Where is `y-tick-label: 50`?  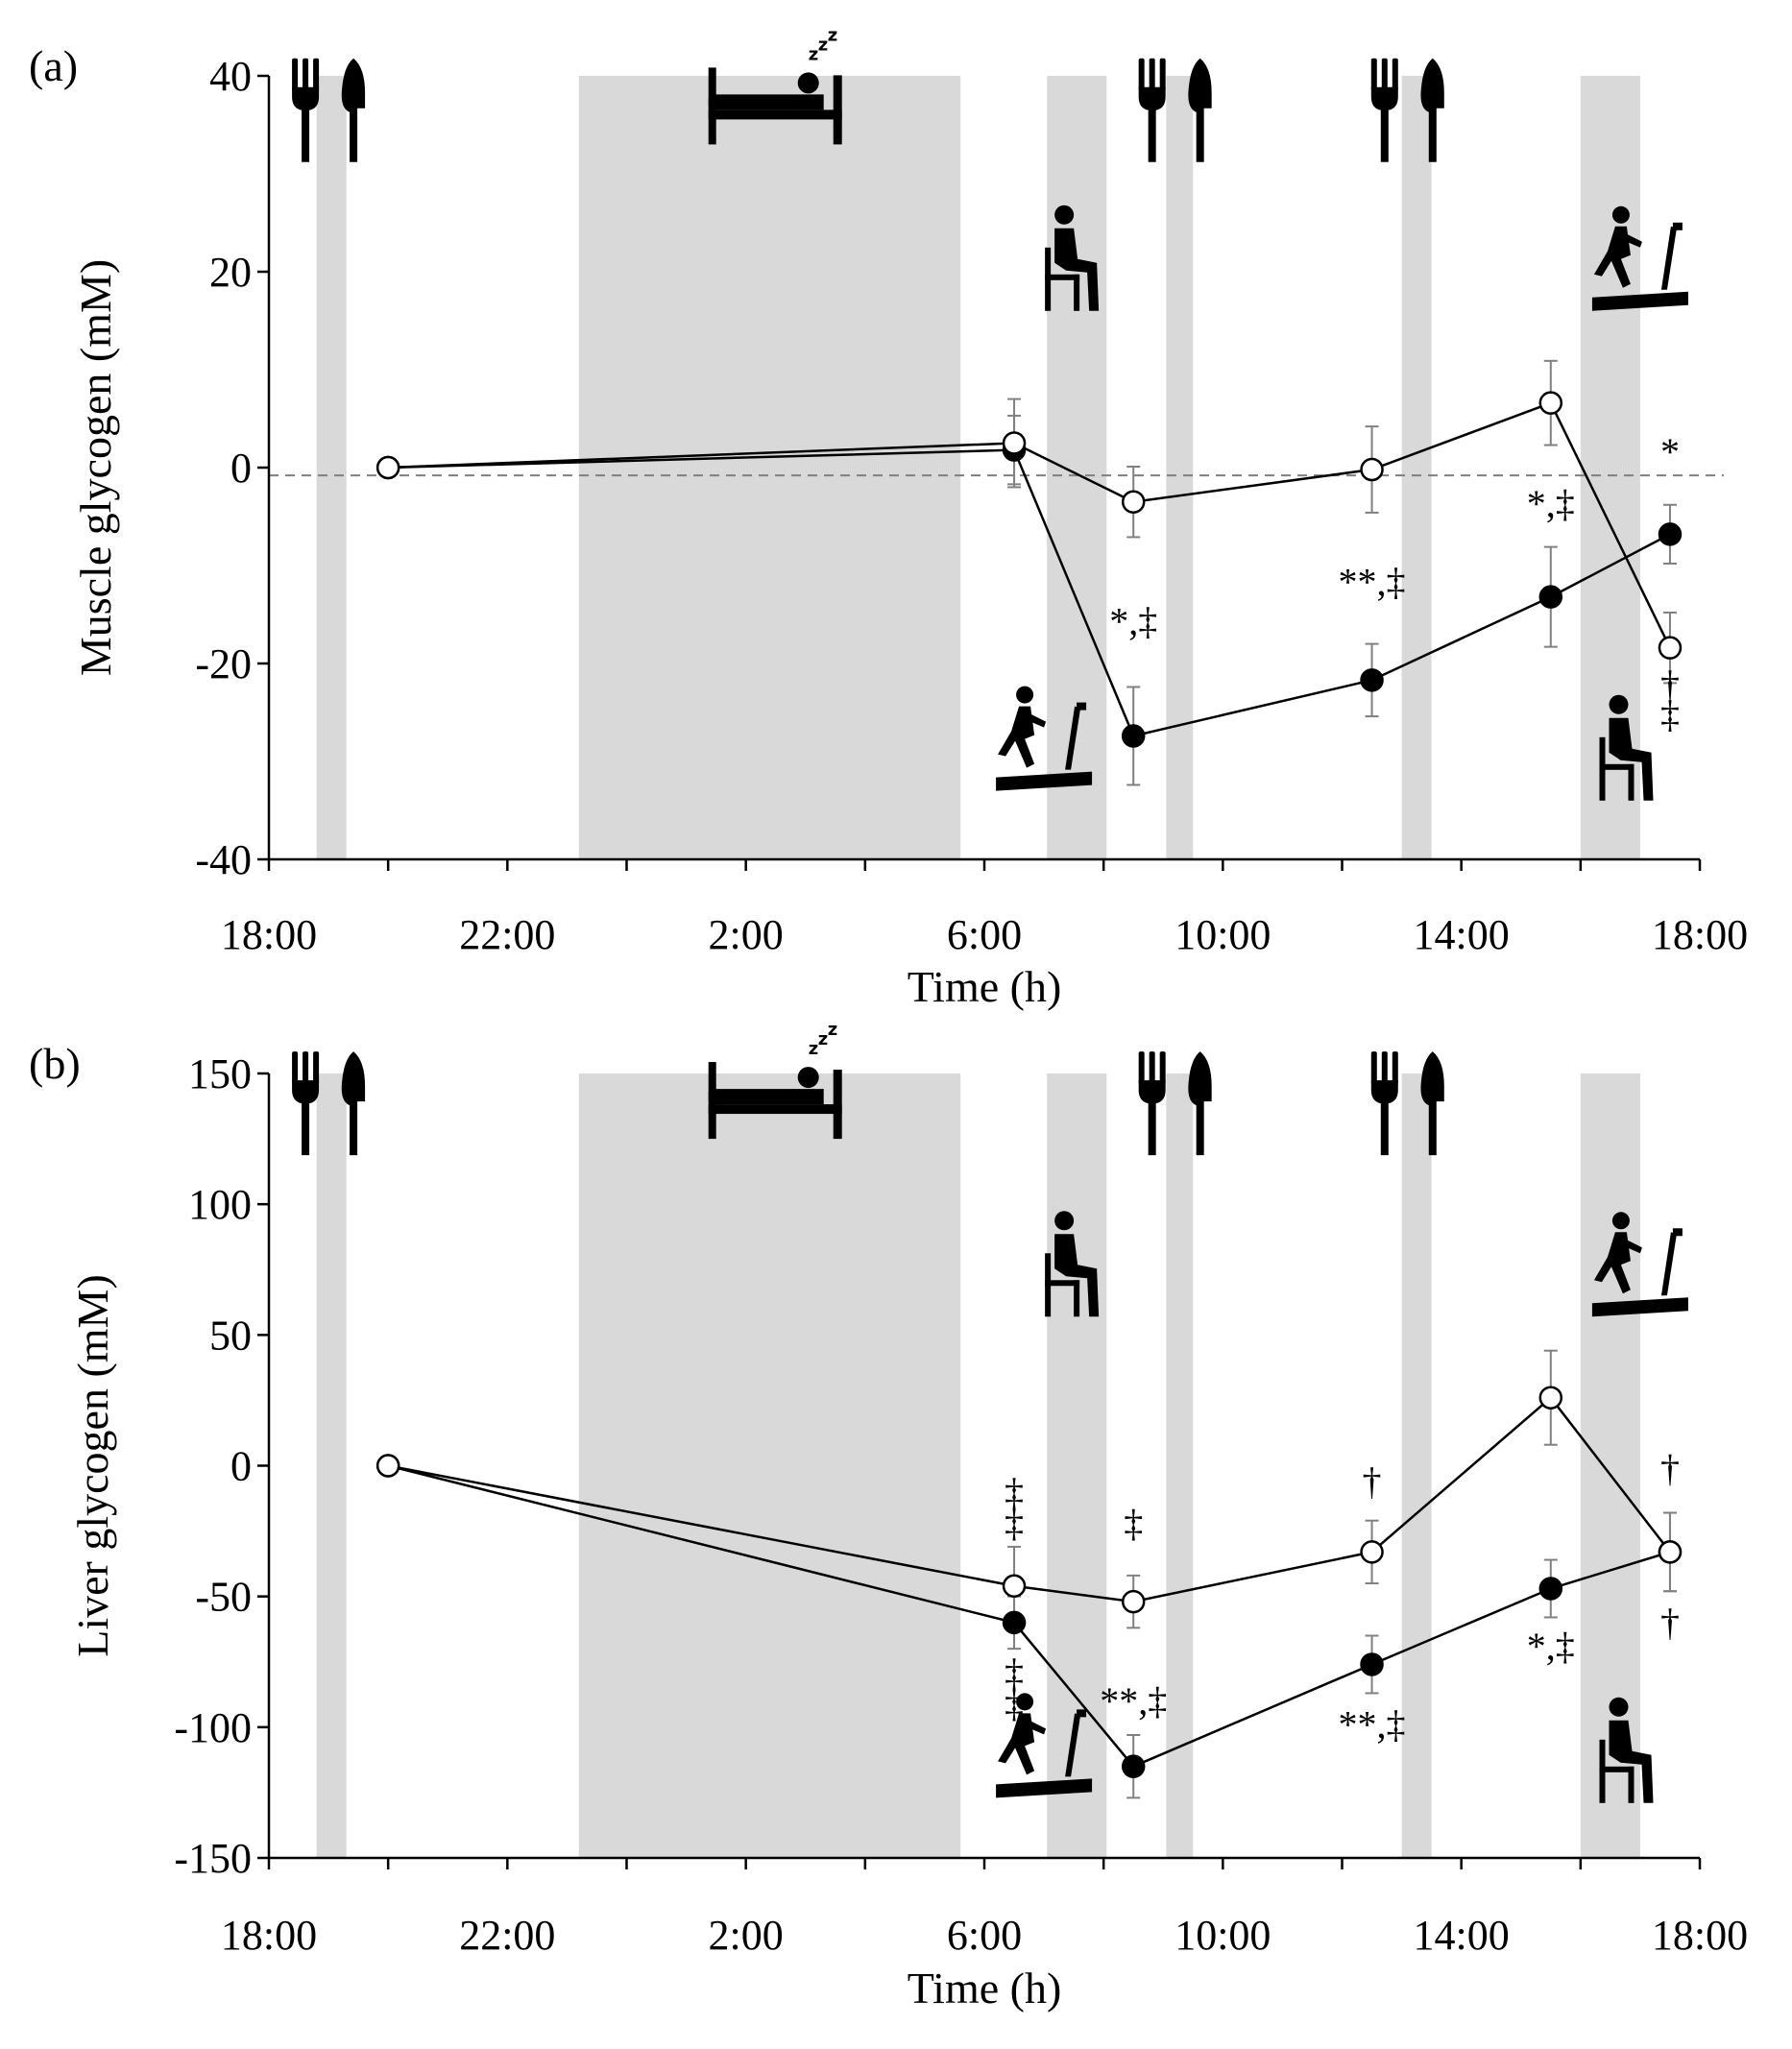 y-tick-label: 50 is located at coordinates (230, 1335).